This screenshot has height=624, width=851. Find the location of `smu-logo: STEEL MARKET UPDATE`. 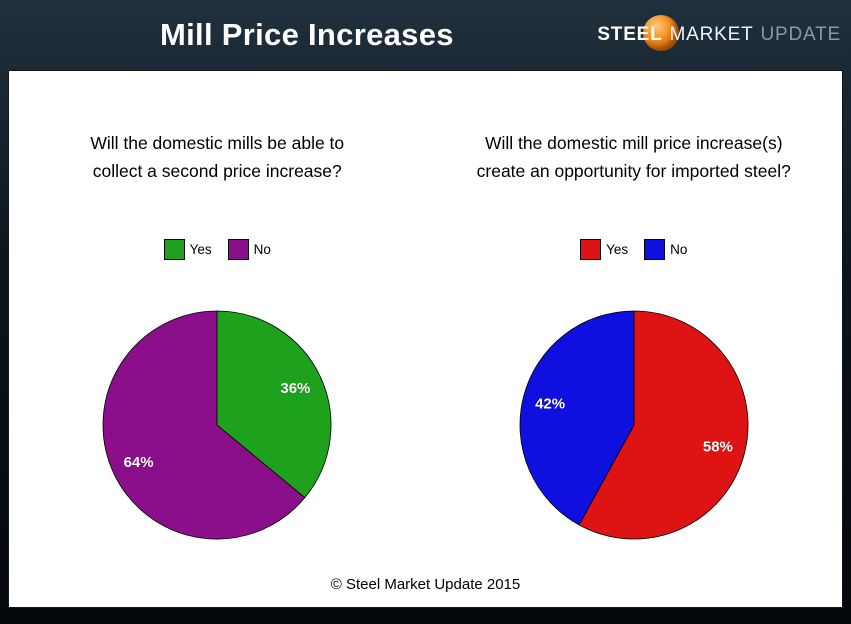

smu-logo: STEEL MARKET UPDATE is located at coordinates (719, 33).